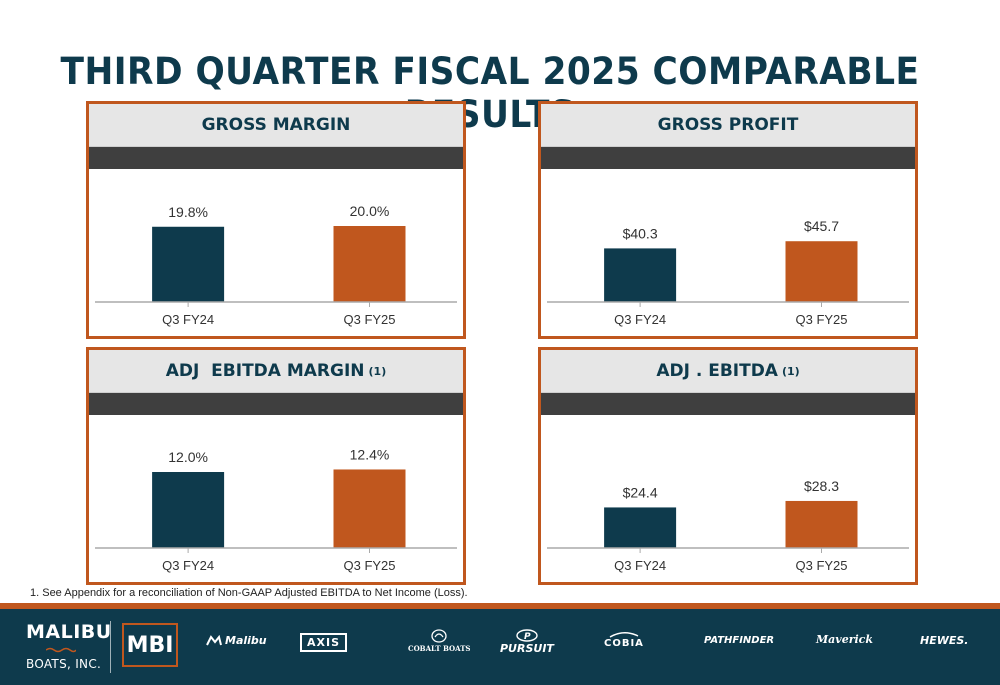 The width and height of the screenshot is (1000, 685). I want to click on panel-title: ADJ . EBITDA (1), so click(728, 371).